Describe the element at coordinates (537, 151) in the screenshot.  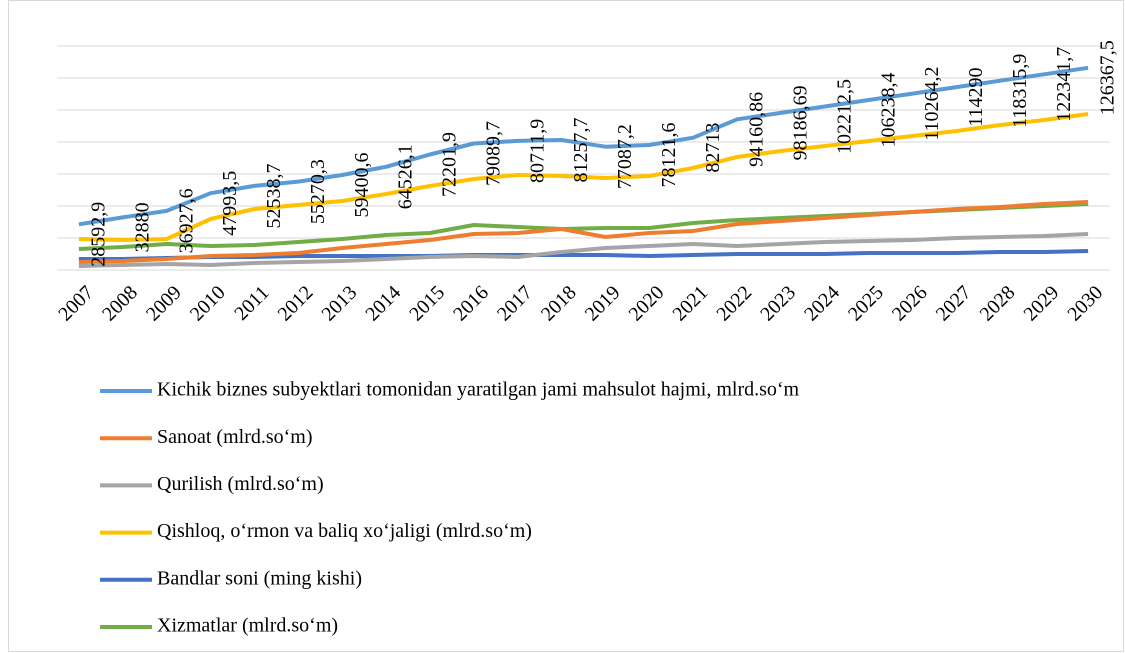
I see `data-label: 80711,9` at that location.